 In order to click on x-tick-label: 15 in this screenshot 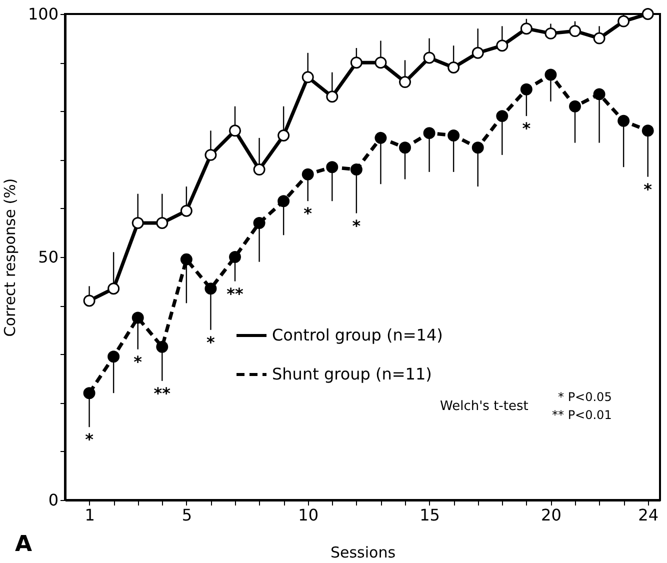, I will do `click(430, 515)`.